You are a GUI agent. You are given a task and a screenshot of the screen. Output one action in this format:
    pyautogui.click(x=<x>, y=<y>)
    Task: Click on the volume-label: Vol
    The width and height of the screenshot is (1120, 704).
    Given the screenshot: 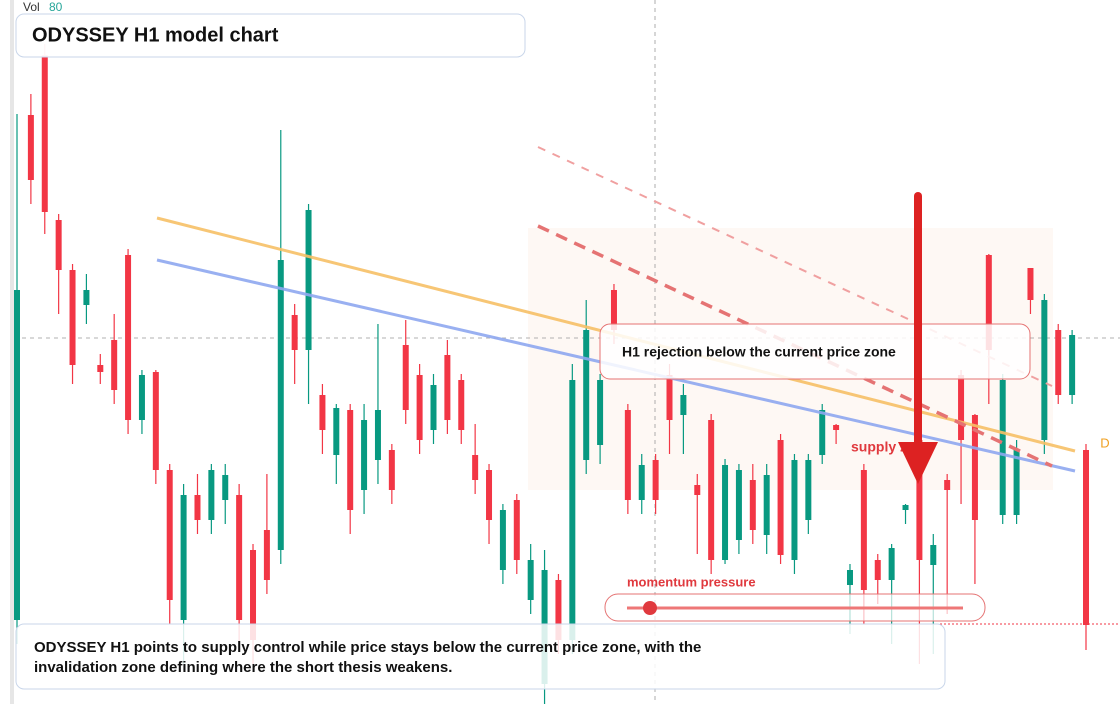 What is the action you would take?
    pyautogui.click(x=31, y=7)
    